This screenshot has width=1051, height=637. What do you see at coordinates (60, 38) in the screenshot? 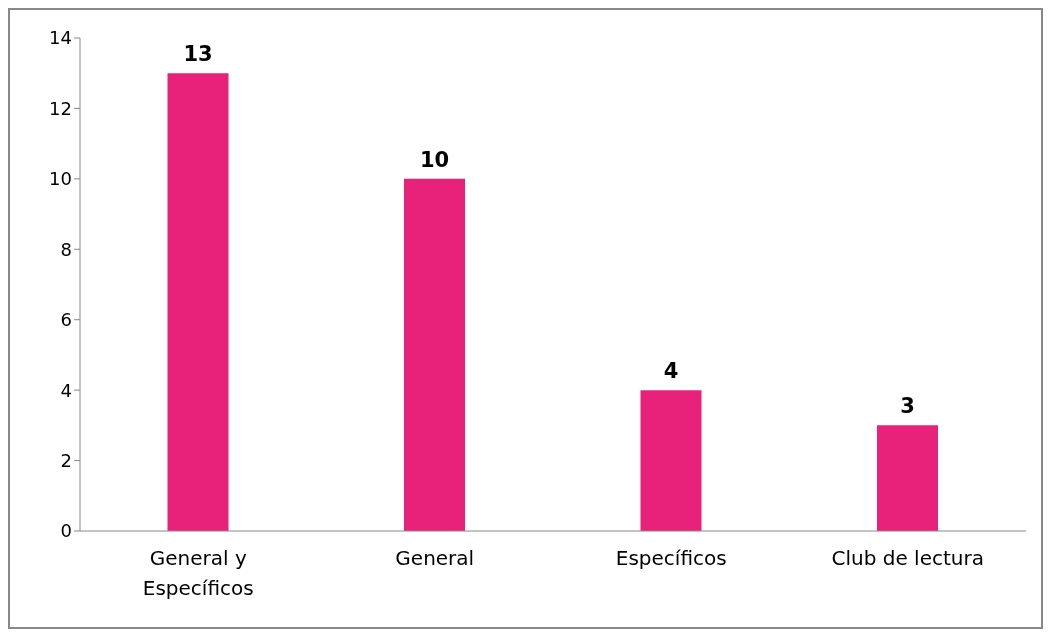
I see `y-tick-label: 14` at bounding box center [60, 38].